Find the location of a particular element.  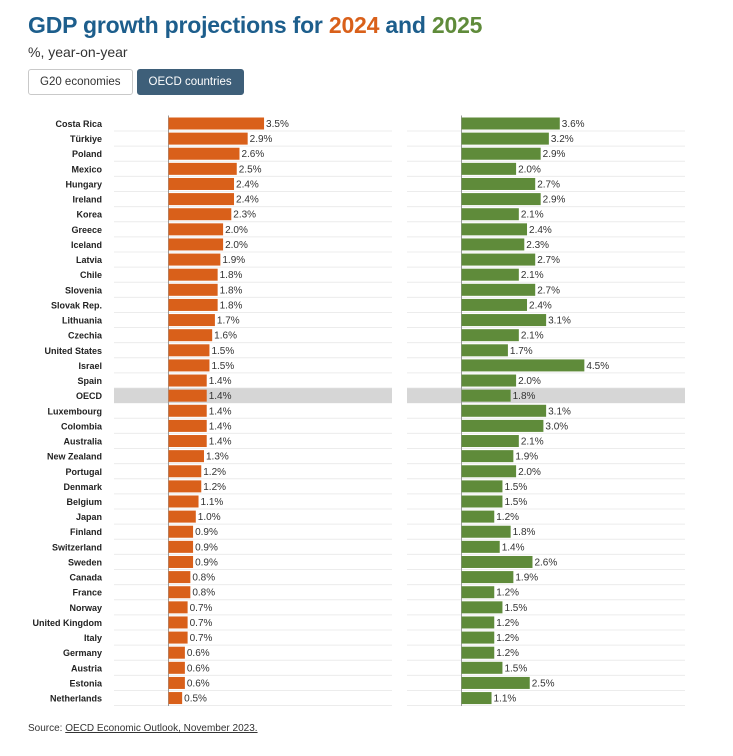

highlight-row-band is located at coordinates (253, 396).